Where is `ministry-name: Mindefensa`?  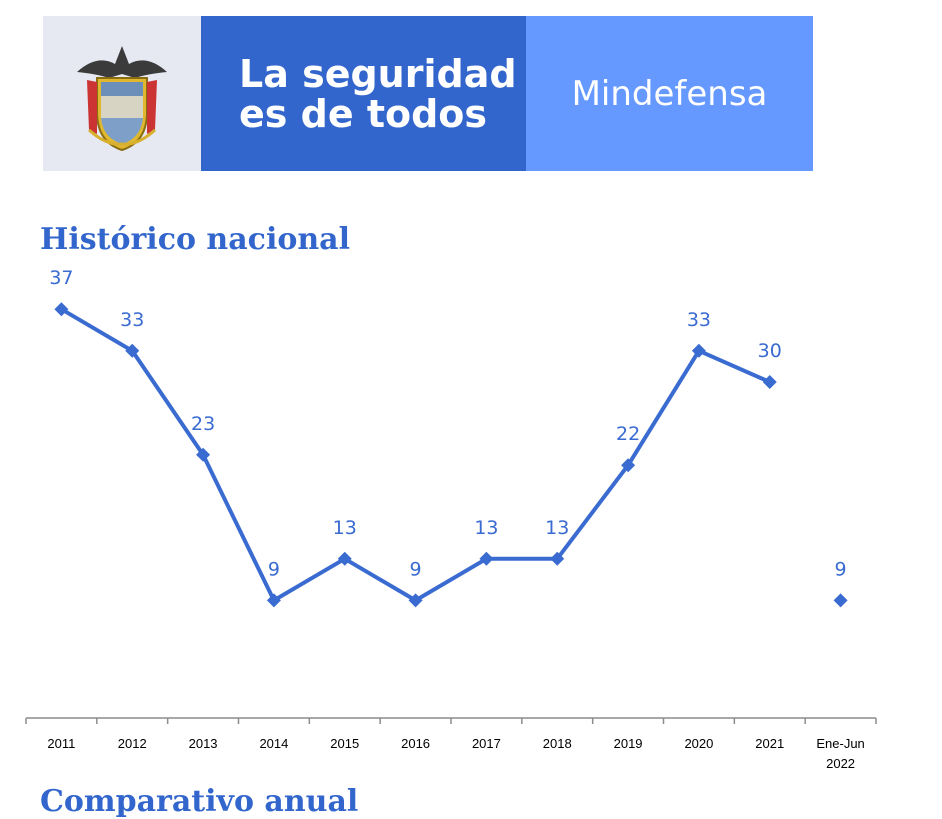 ministry-name: Mindefensa is located at coordinates (669, 93).